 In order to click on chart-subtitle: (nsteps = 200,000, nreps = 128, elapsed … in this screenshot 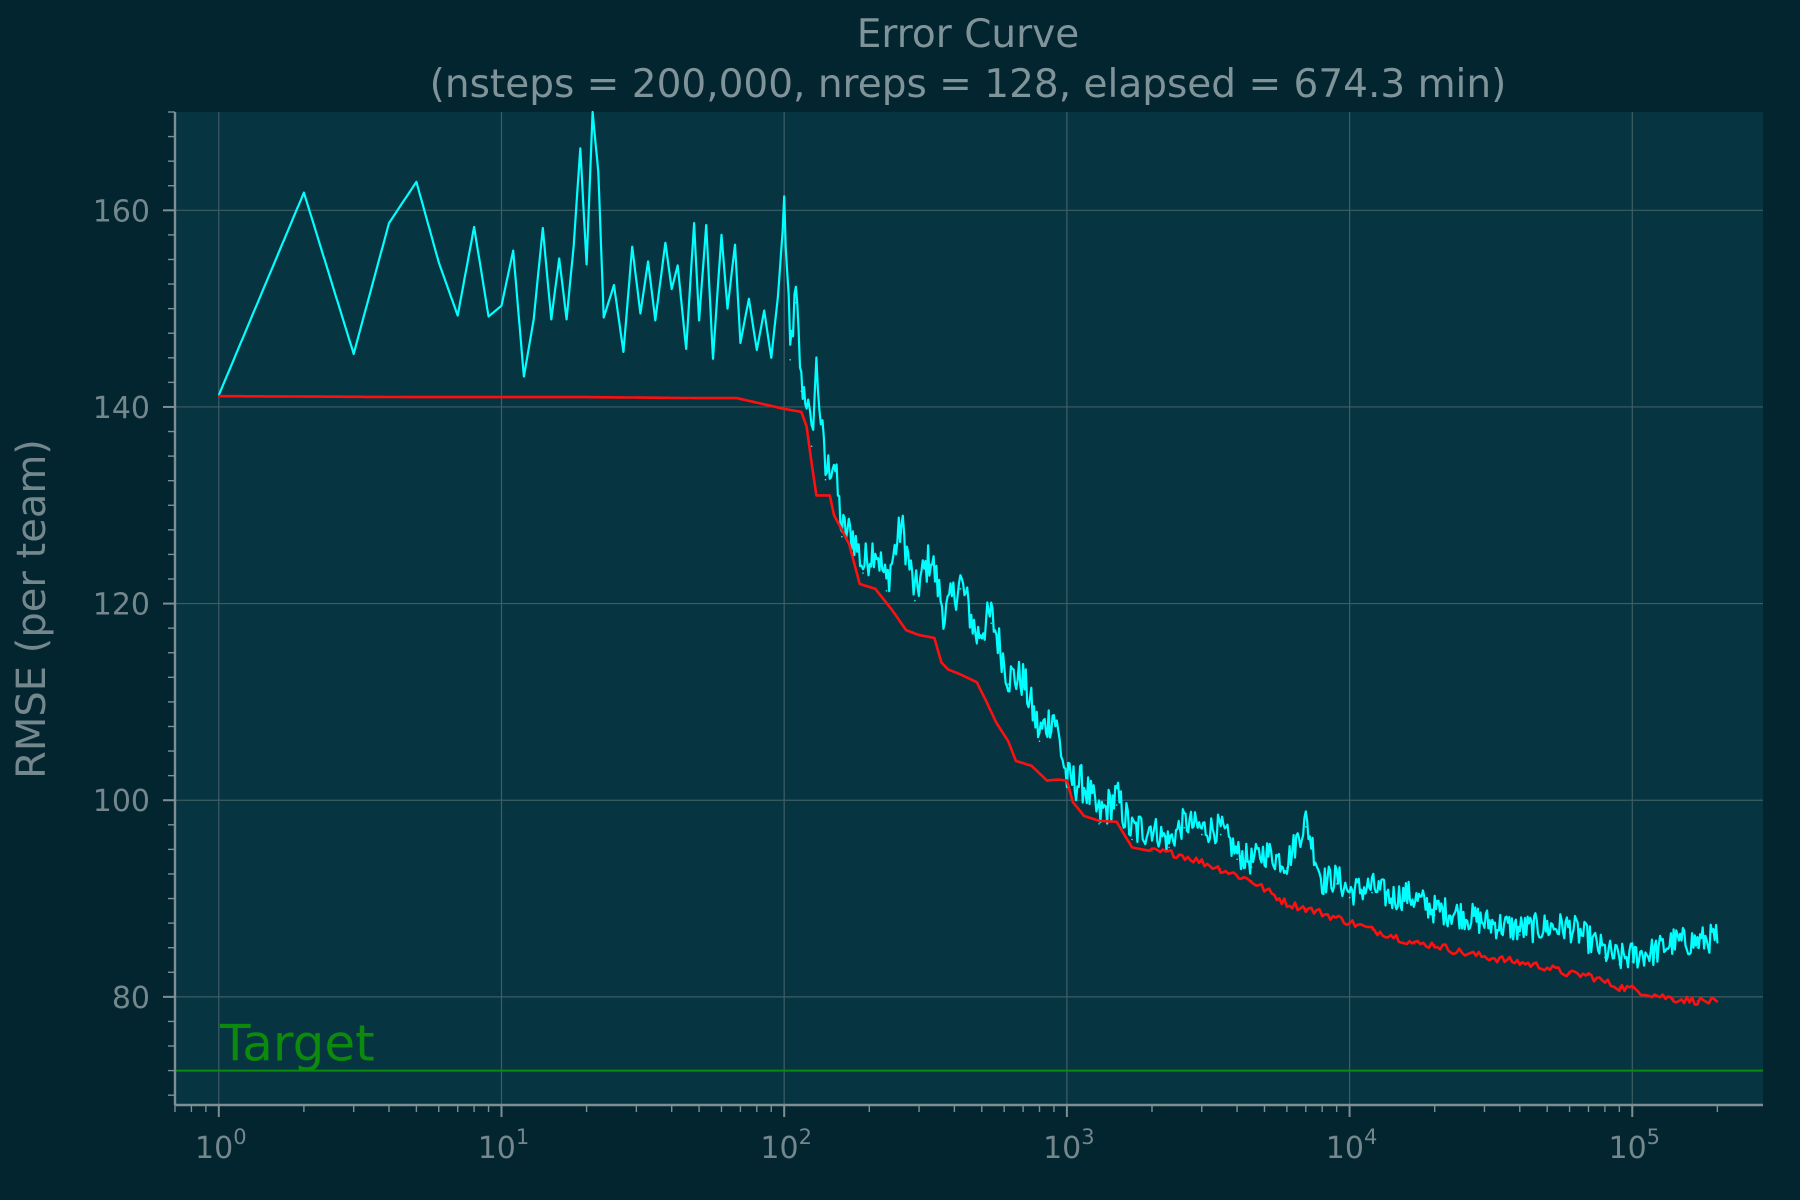, I will do `click(968, 84)`.